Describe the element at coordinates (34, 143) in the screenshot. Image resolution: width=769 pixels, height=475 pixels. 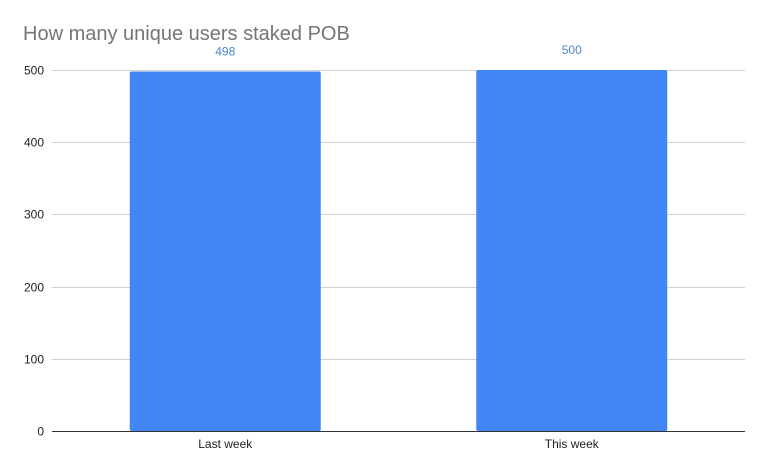
I see `y-tick-label: 400` at that location.